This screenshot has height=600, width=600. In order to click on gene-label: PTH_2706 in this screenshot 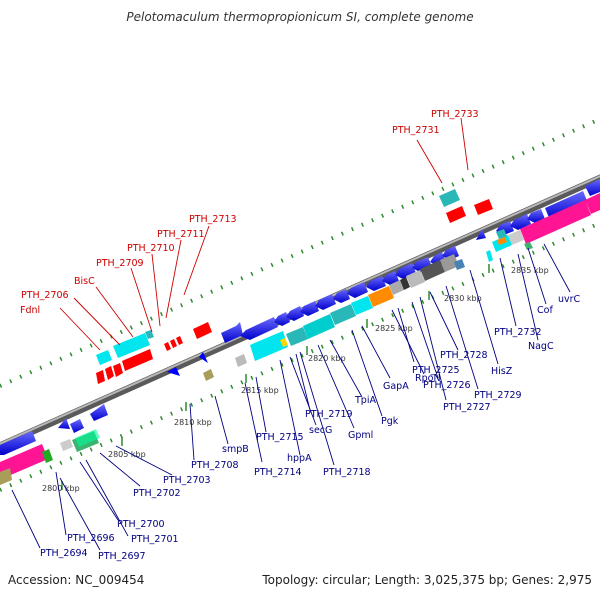, I will do `click(45, 295)`.